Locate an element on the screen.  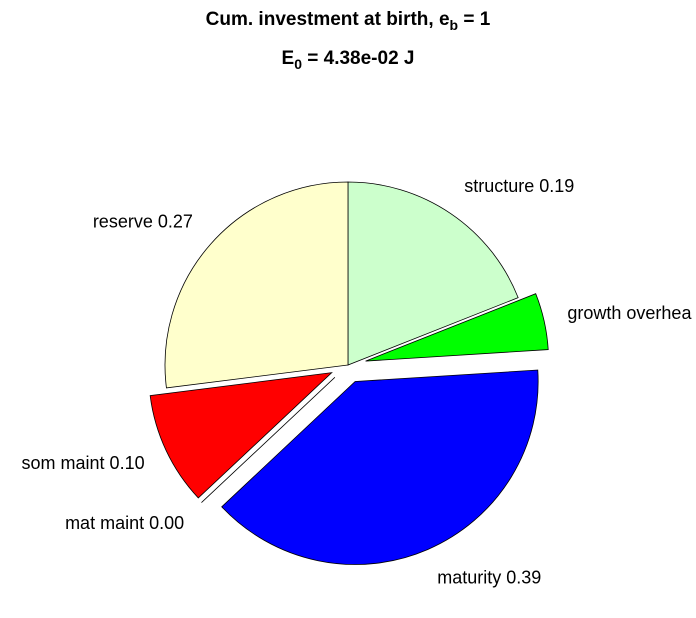
subtitle-text: E is located at coordinates (288, 58).